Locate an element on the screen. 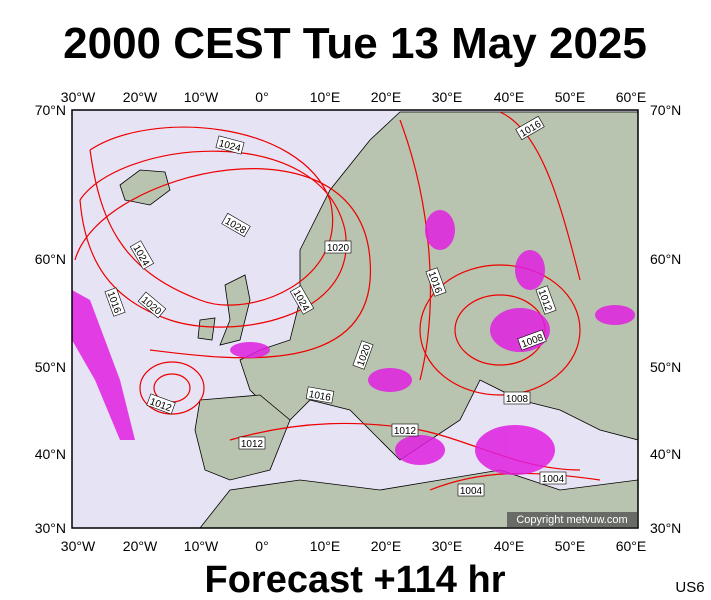 This screenshot has height=600, width=711. isobar-label: 1020 is located at coordinates (338, 247).